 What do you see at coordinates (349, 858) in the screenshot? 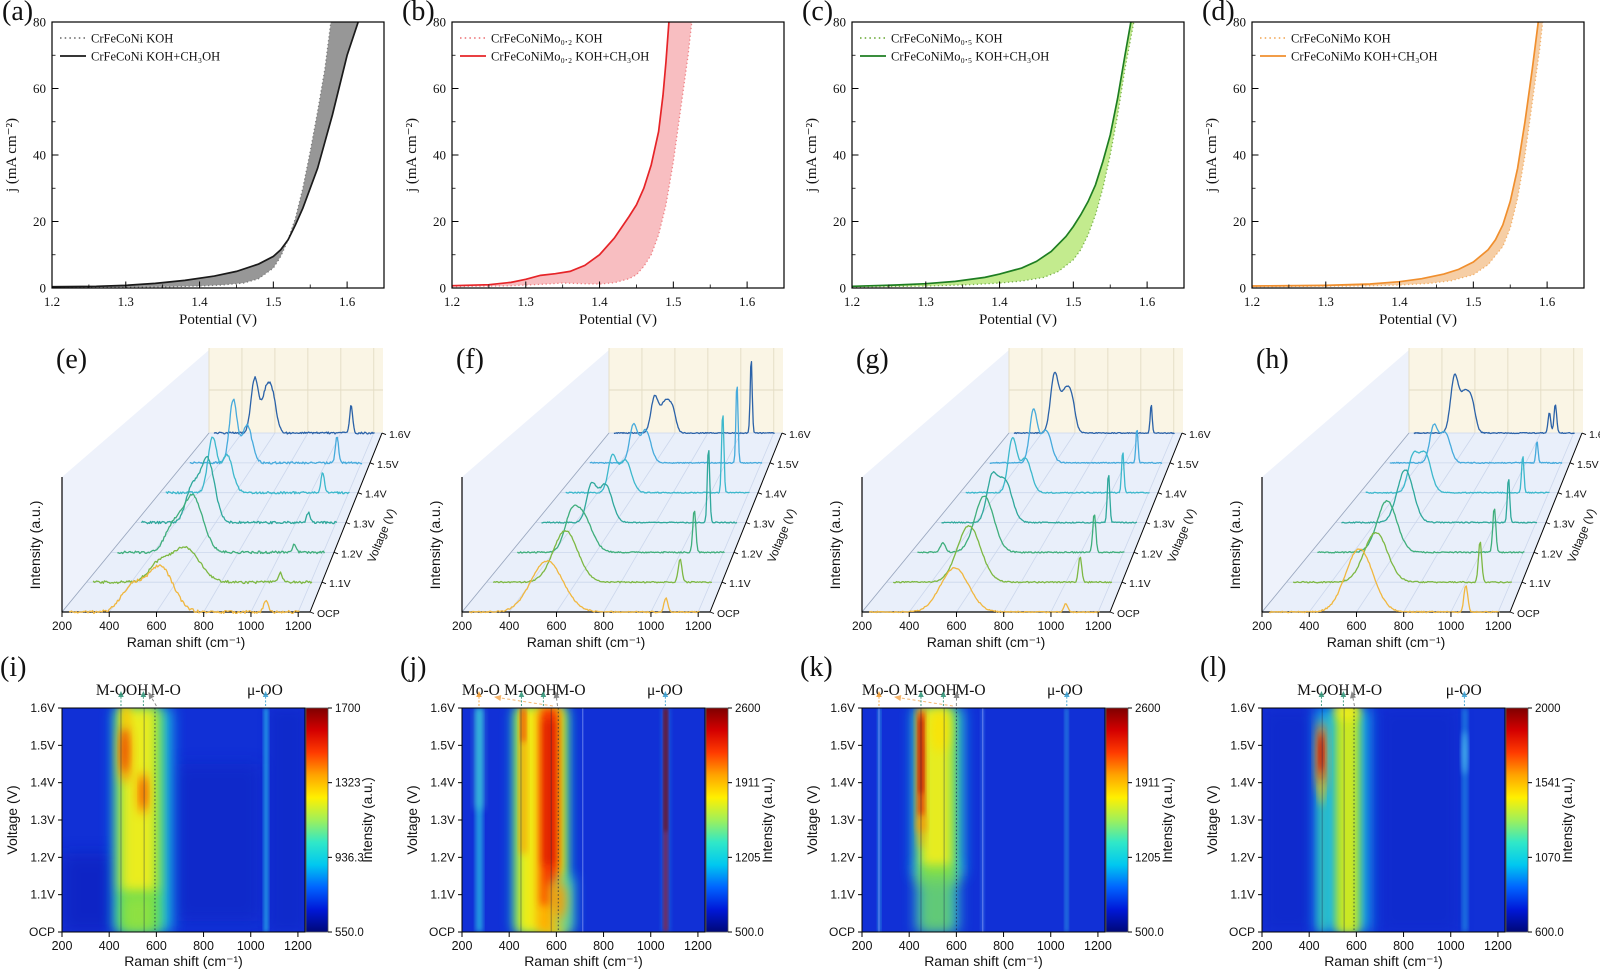
I see `colorbar-tick-label: 936.3` at bounding box center [349, 858].